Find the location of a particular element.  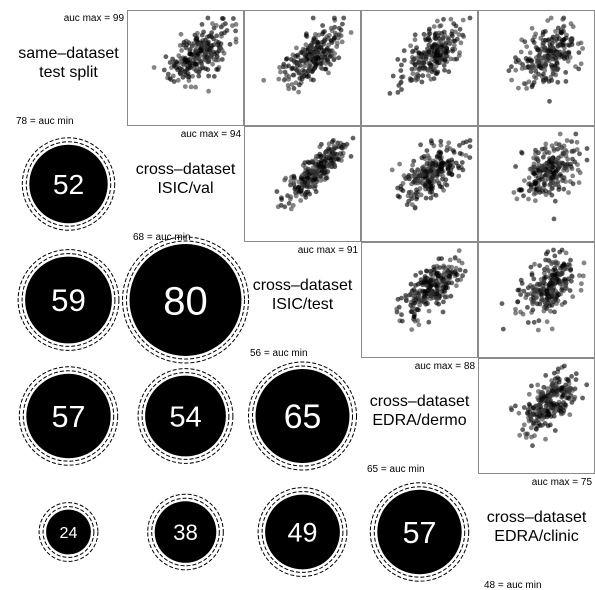

correlation-circle-2-0: 59 is located at coordinates (68, 300).